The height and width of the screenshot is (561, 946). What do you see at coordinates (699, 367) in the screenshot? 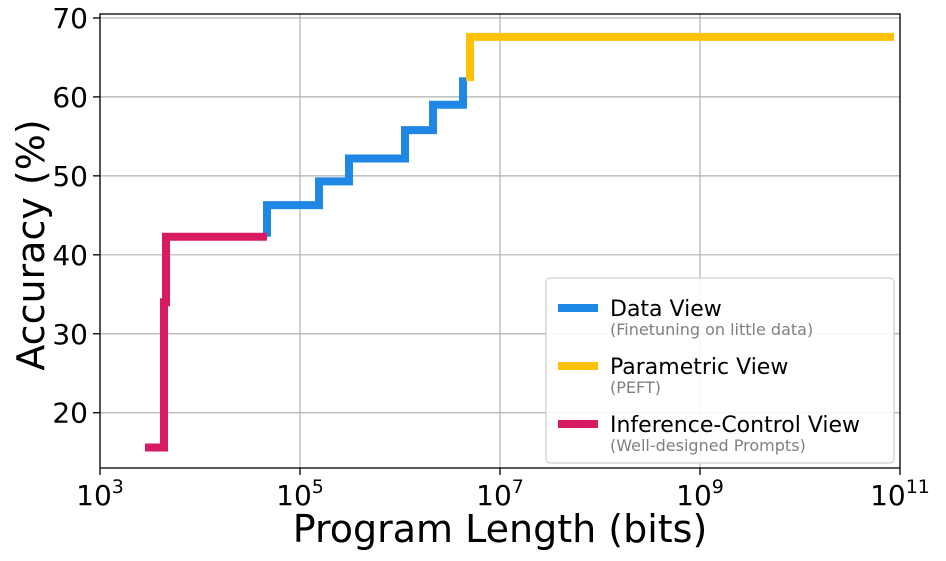
I see `legend-label: Parametric View` at bounding box center [699, 367].